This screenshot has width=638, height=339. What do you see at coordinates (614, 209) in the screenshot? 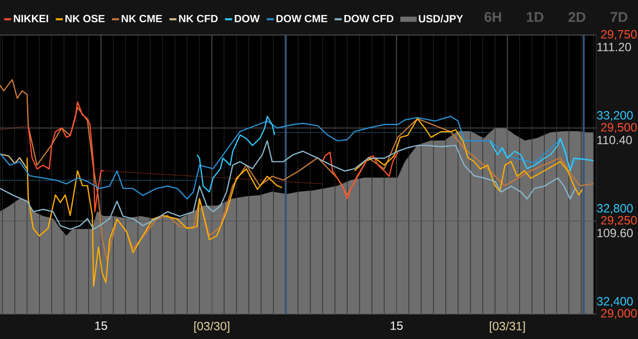
I see `y2-tick-label: 32,800` at bounding box center [614, 209].